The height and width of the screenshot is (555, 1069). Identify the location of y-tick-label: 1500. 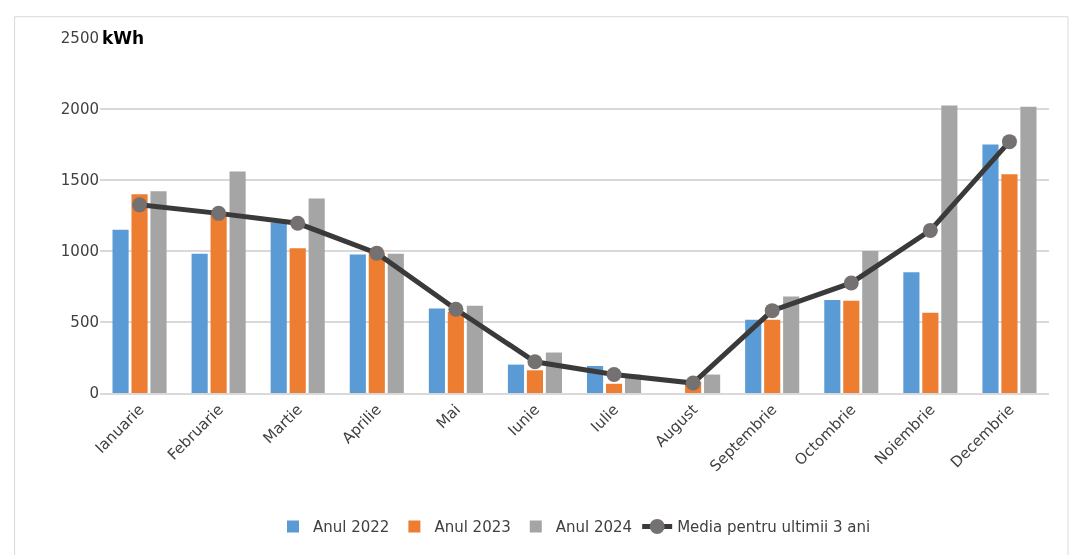
(79, 180).